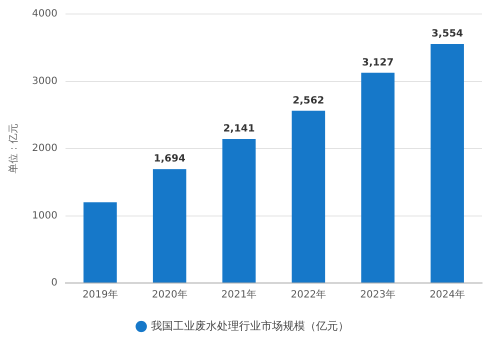  Describe the element at coordinates (378, 62) in the screenshot. I see `data-label: 3,127` at that location.